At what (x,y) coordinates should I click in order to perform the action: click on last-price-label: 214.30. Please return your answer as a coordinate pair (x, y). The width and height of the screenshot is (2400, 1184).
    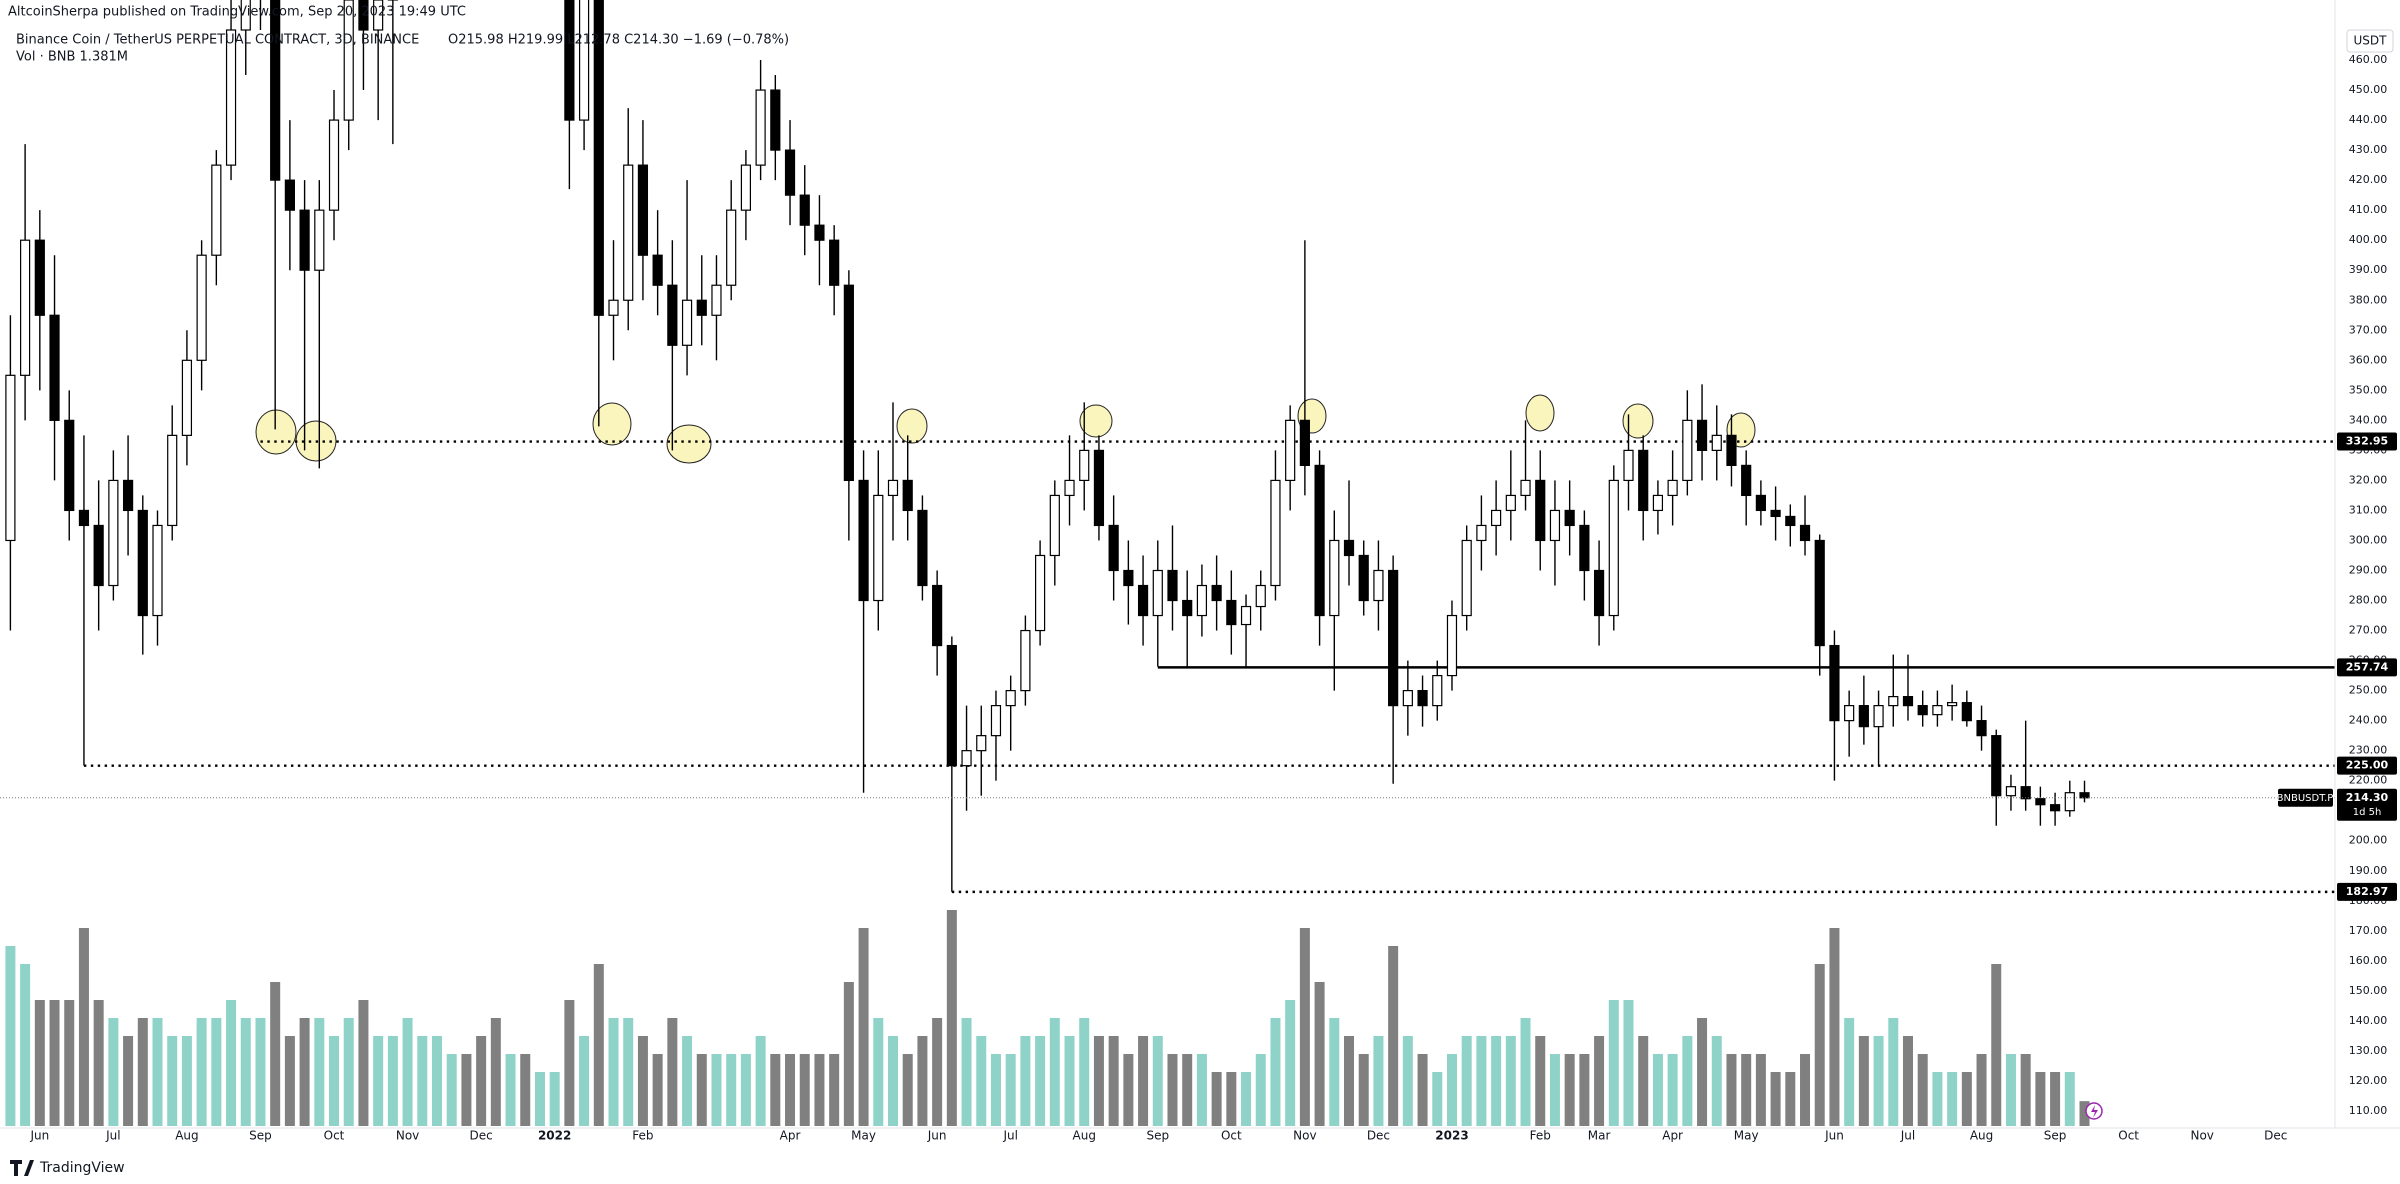
    Looking at the image, I should click on (2367, 797).